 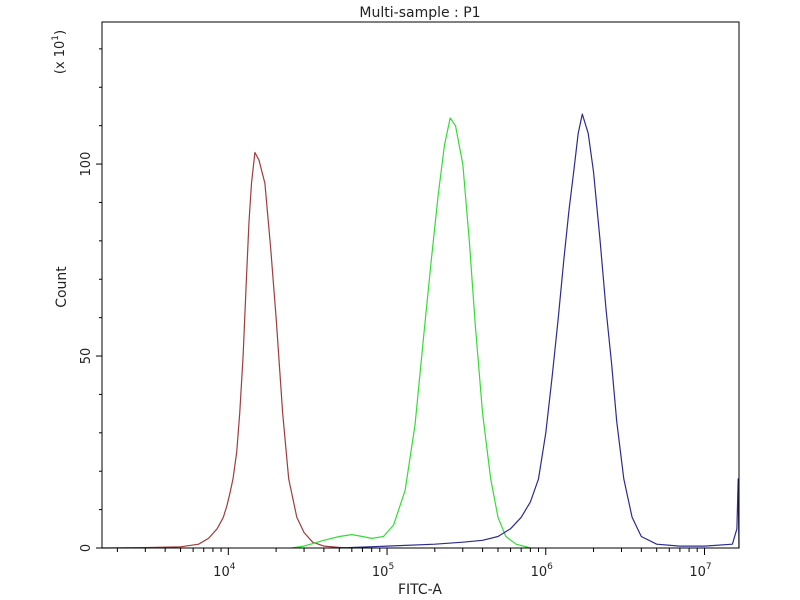 What do you see at coordinates (60, 57) in the screenshot?
I see `y-multiplier-base: (x 10` at bounding box center [60, 57].